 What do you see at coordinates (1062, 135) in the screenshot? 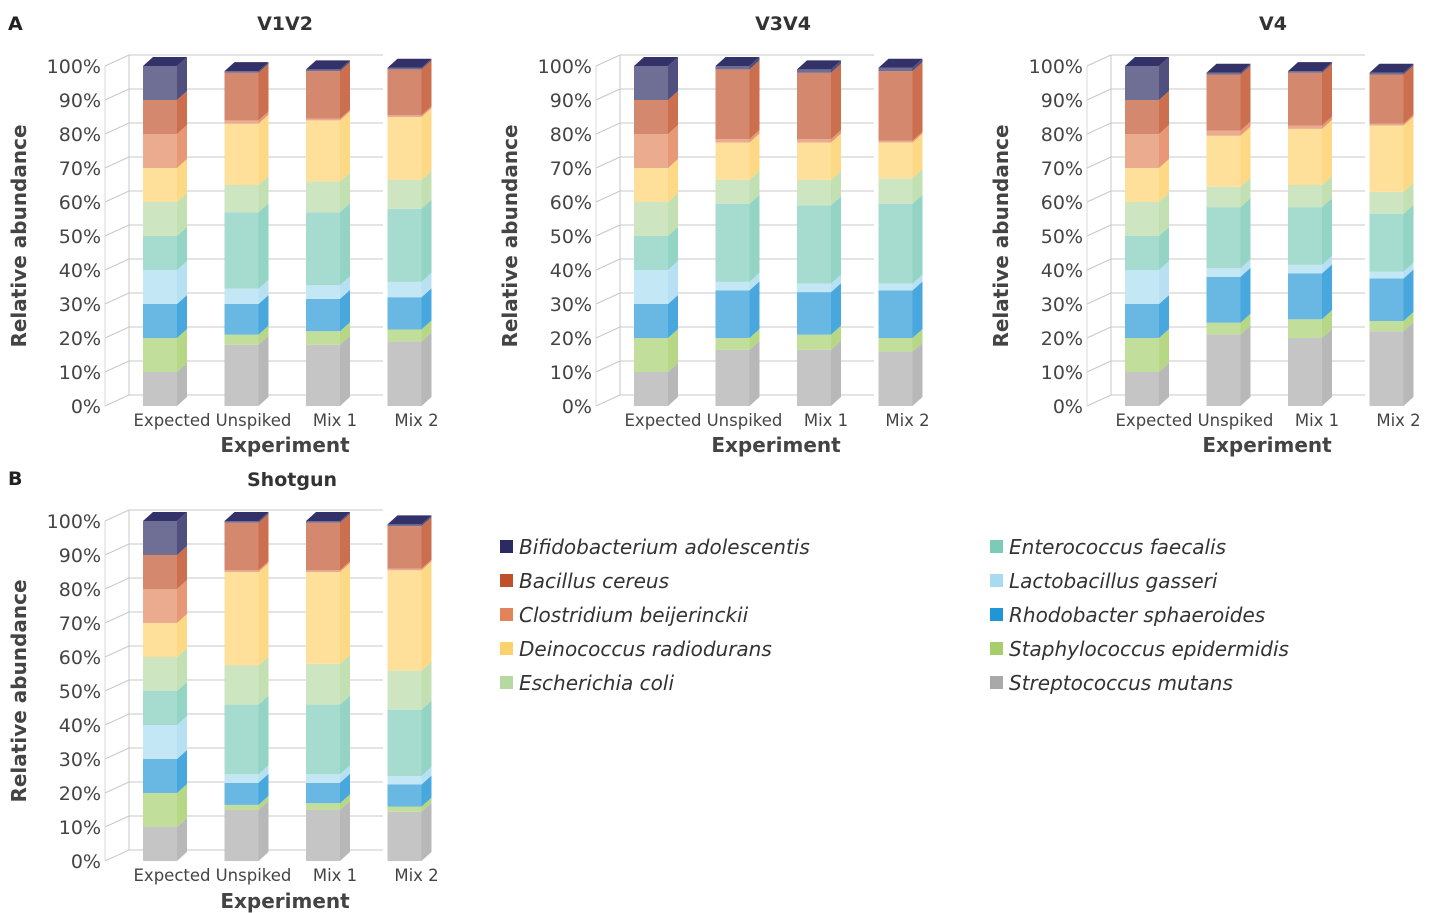
I see `y-tick-label: 80%` at bounding box center [1062, 135].